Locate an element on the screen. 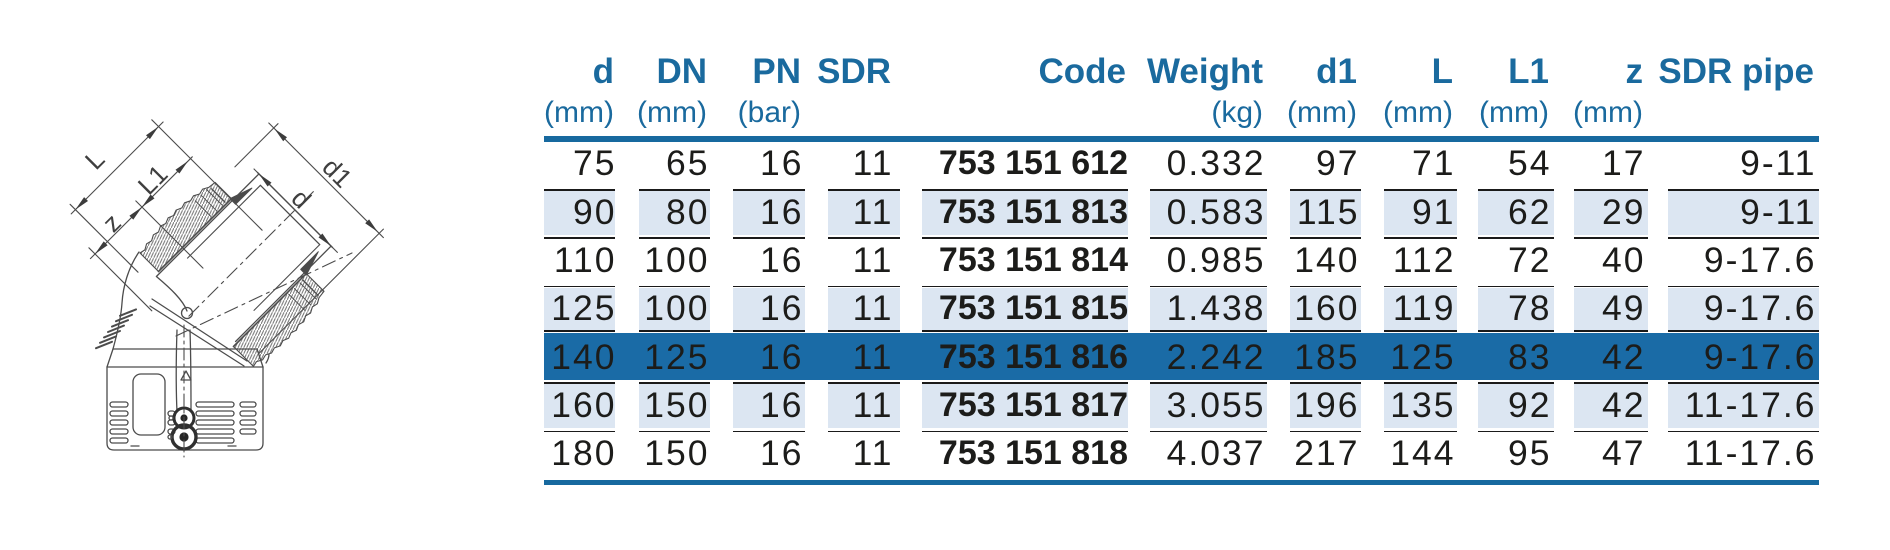 The image size is (1890, 550). svg-text: L1 is located at coordinates (153, 180).